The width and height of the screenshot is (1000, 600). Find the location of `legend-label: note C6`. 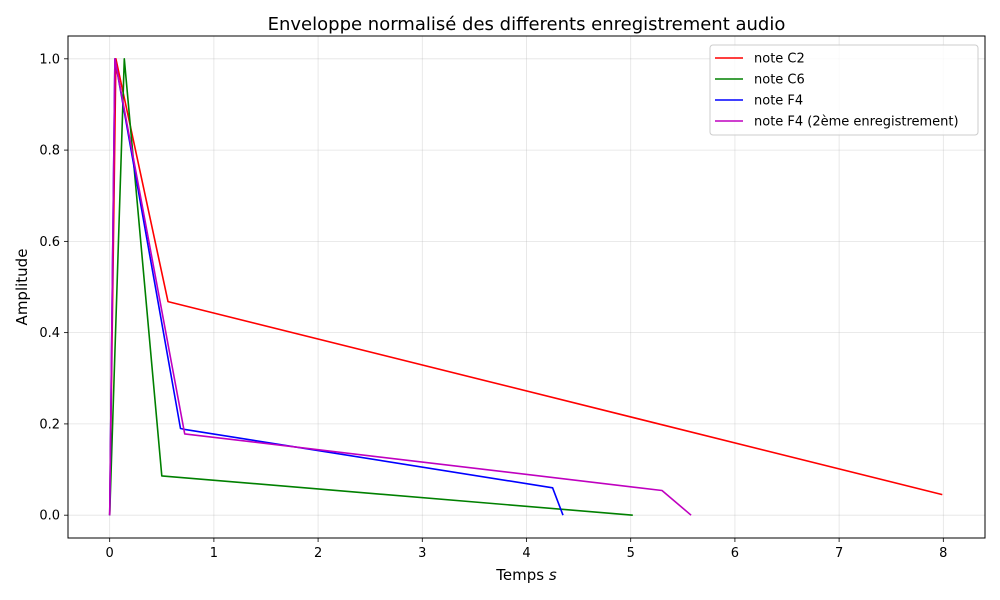

legend-label: note C6 is located at coordinates (779, 80).